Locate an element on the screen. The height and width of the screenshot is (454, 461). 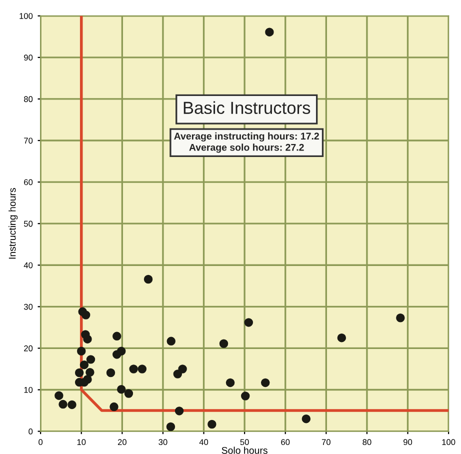
x-tick-label: 10 is located at coordinates (81, 442).